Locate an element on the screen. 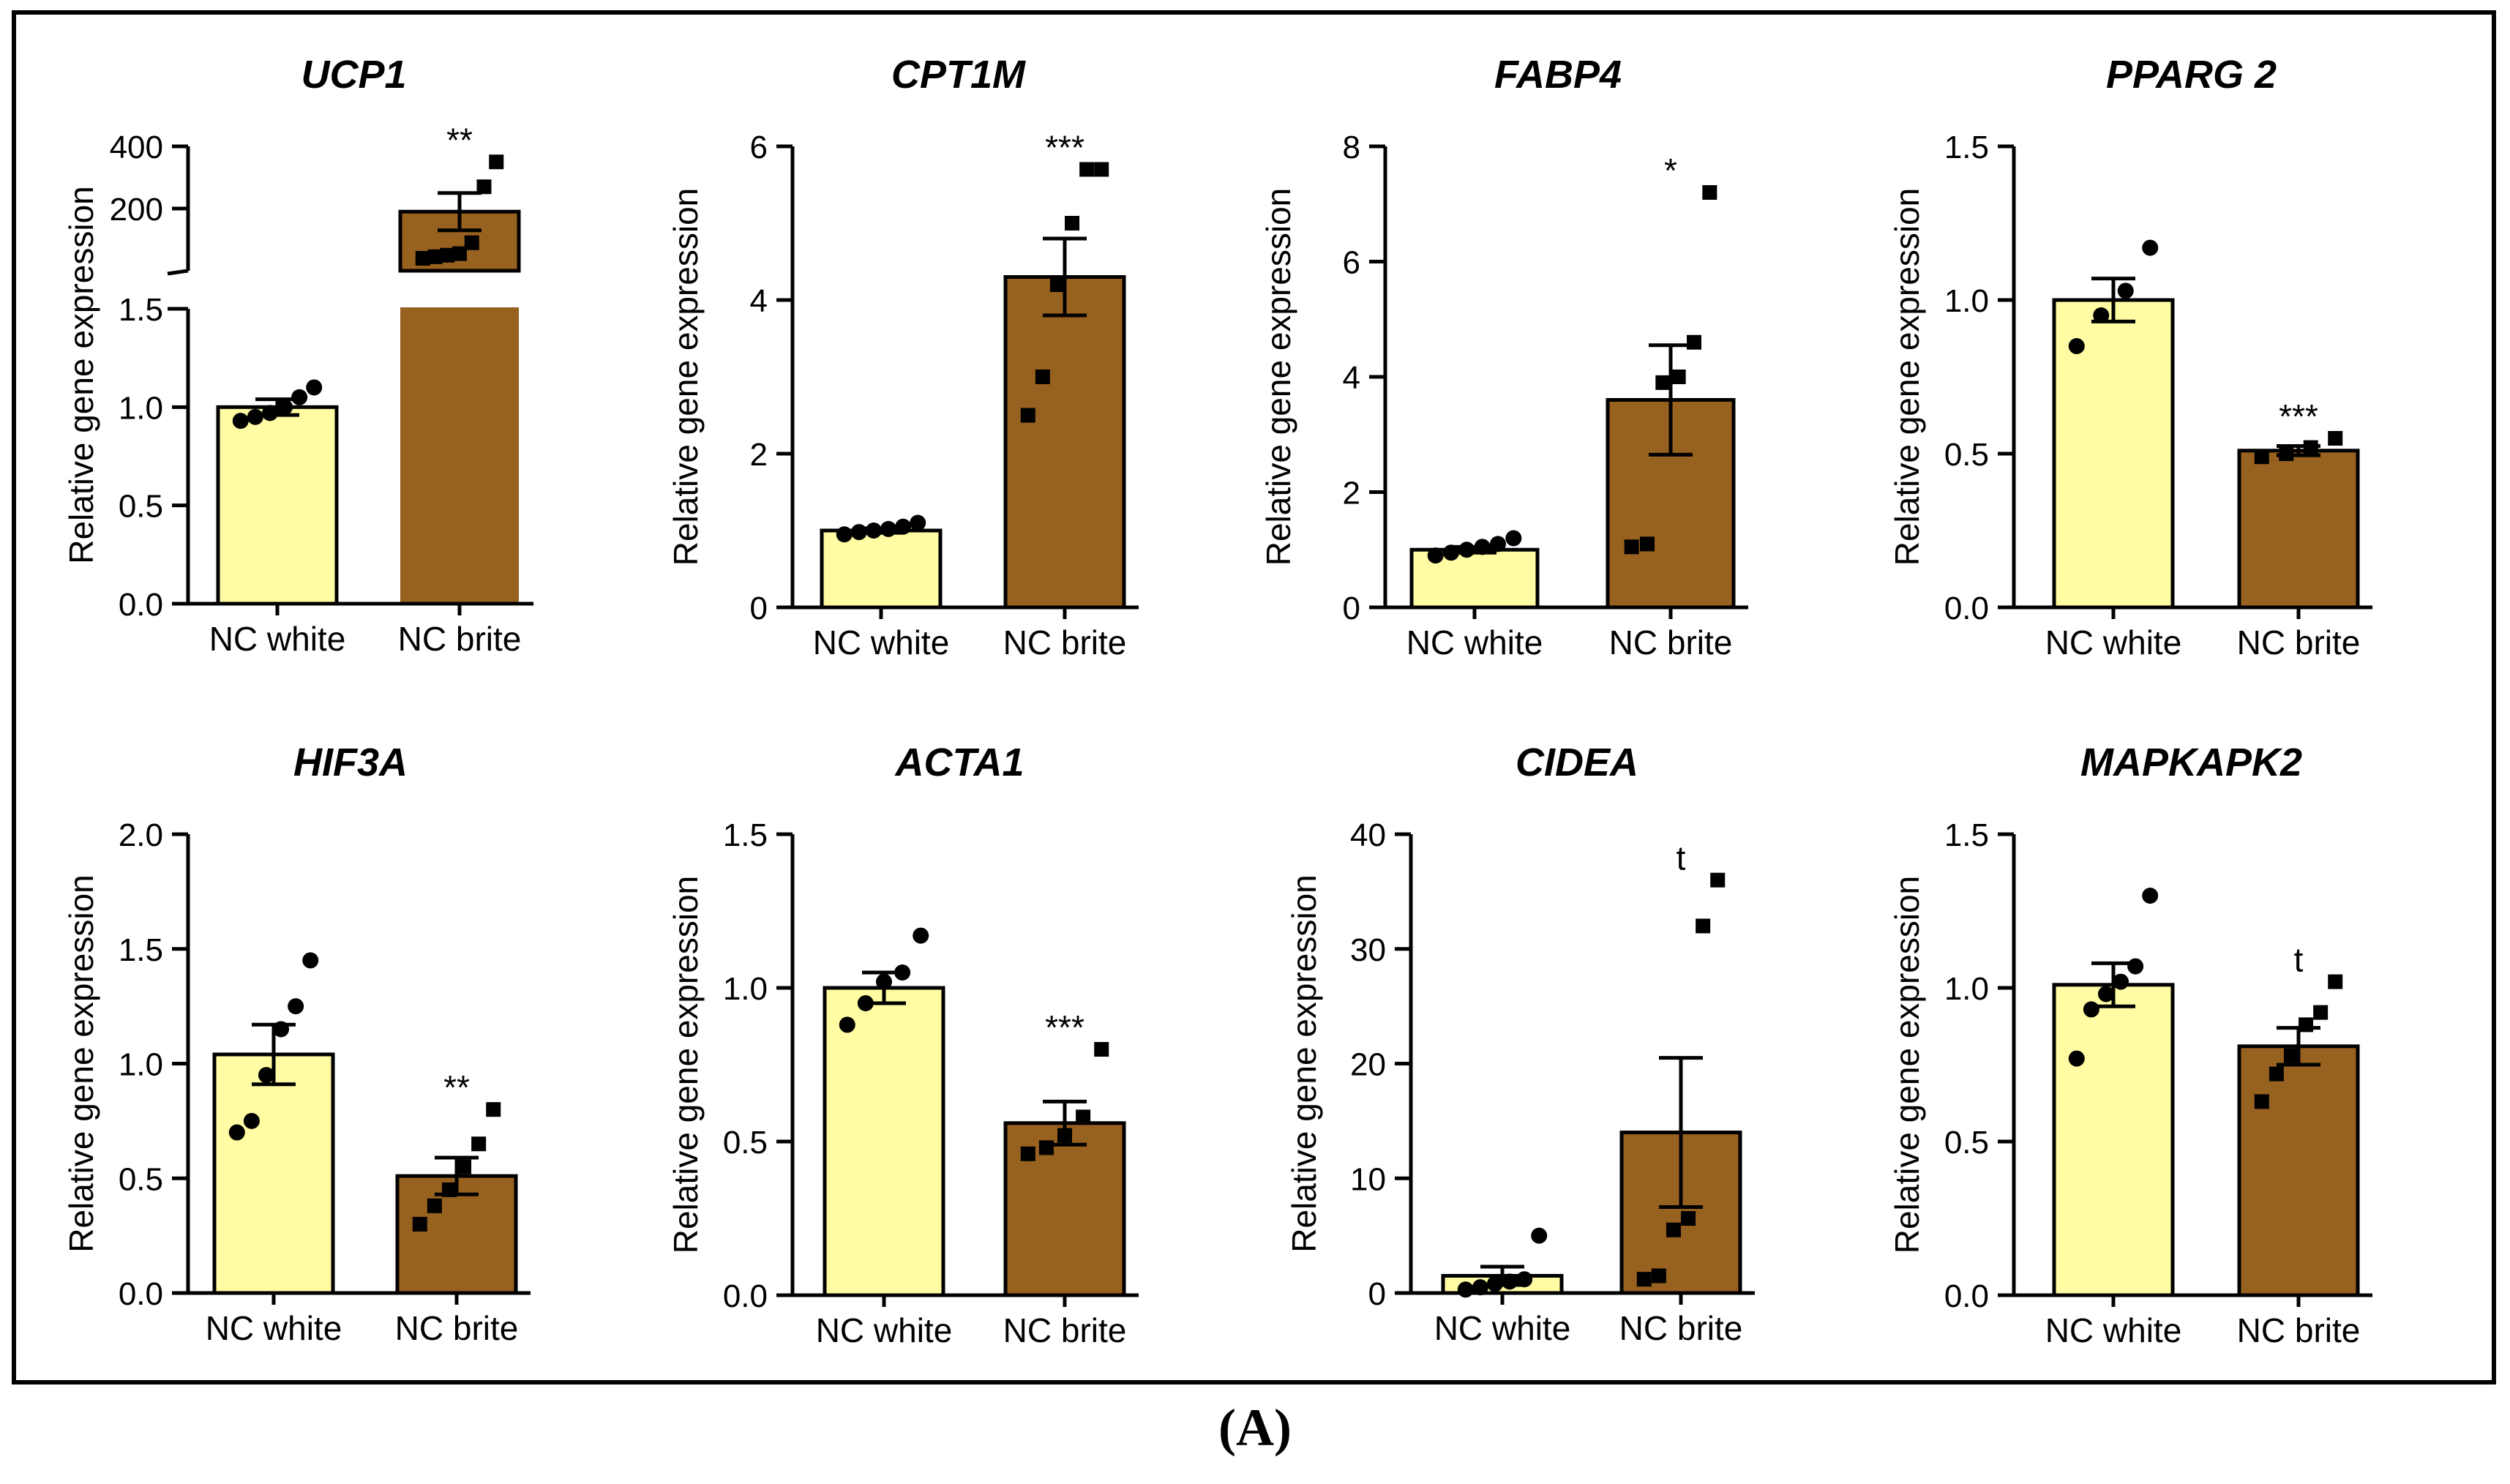 Image resolution: width=2510 pixels, height=1484 pixels. y-tick-label: 200 is located at coordinates (136, 210).